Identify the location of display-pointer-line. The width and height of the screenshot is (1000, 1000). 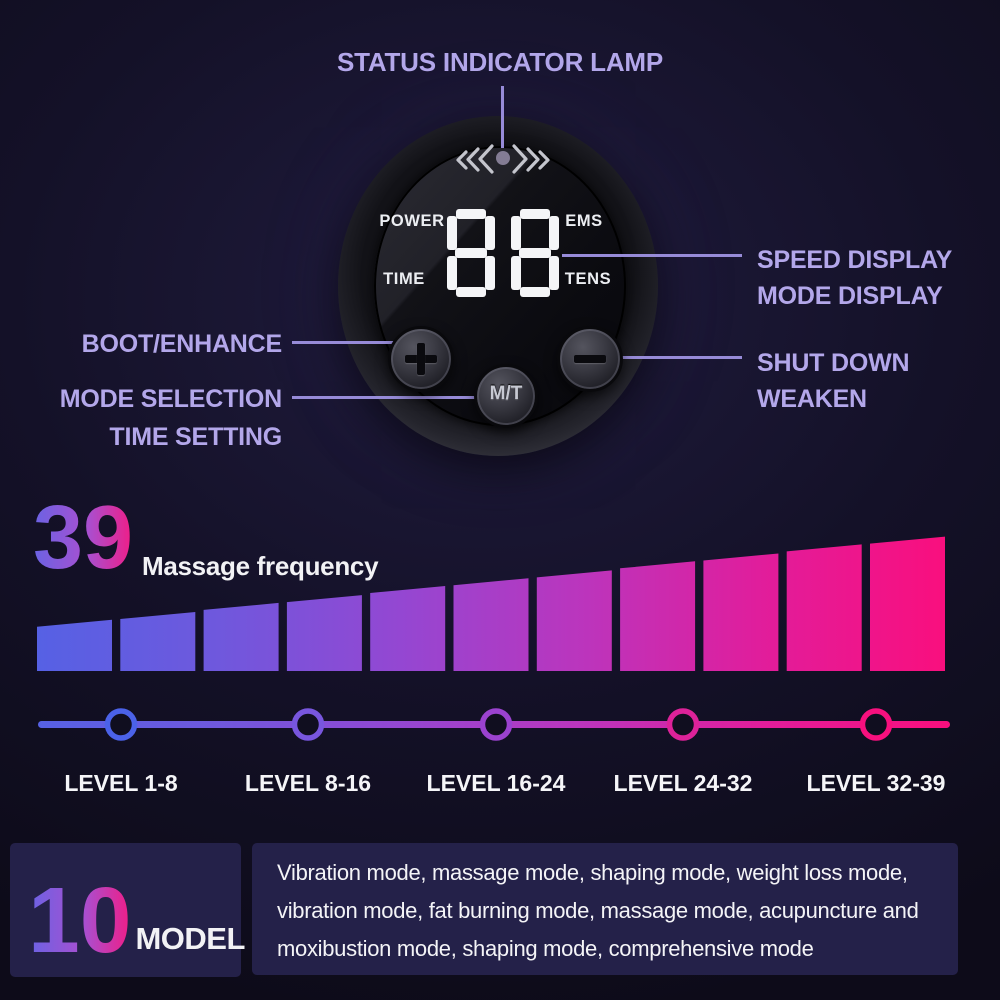
(652, 255).